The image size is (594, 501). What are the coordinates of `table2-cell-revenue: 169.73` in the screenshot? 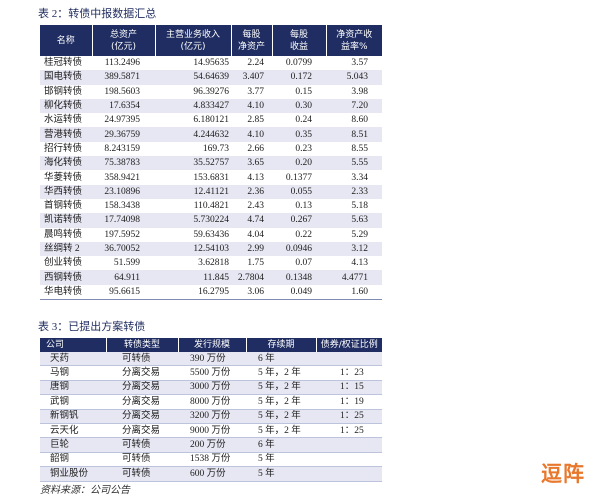 It's located at (215, 148).